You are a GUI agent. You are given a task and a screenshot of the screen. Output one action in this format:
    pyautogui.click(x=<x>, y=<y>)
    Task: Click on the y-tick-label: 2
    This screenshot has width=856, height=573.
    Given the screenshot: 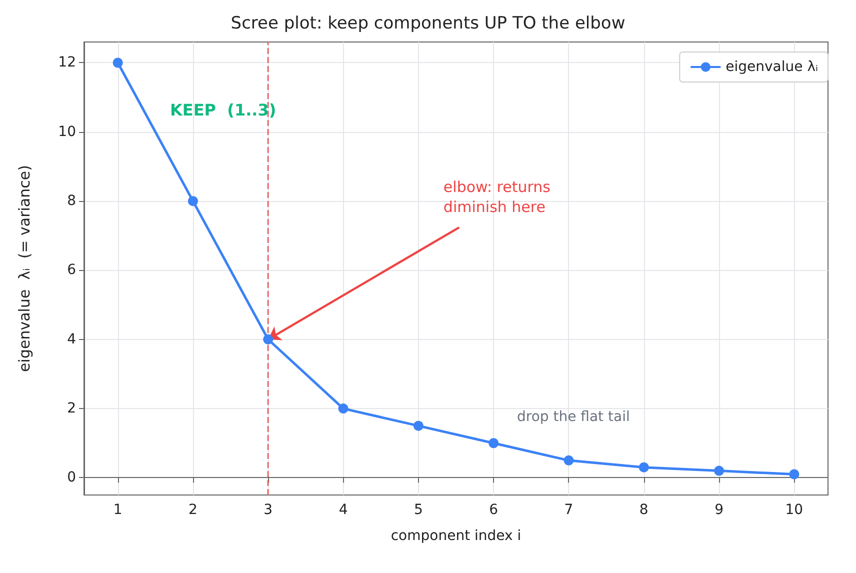 What is the action you would take?
    pyautogui.click(x=71, y=408)
    